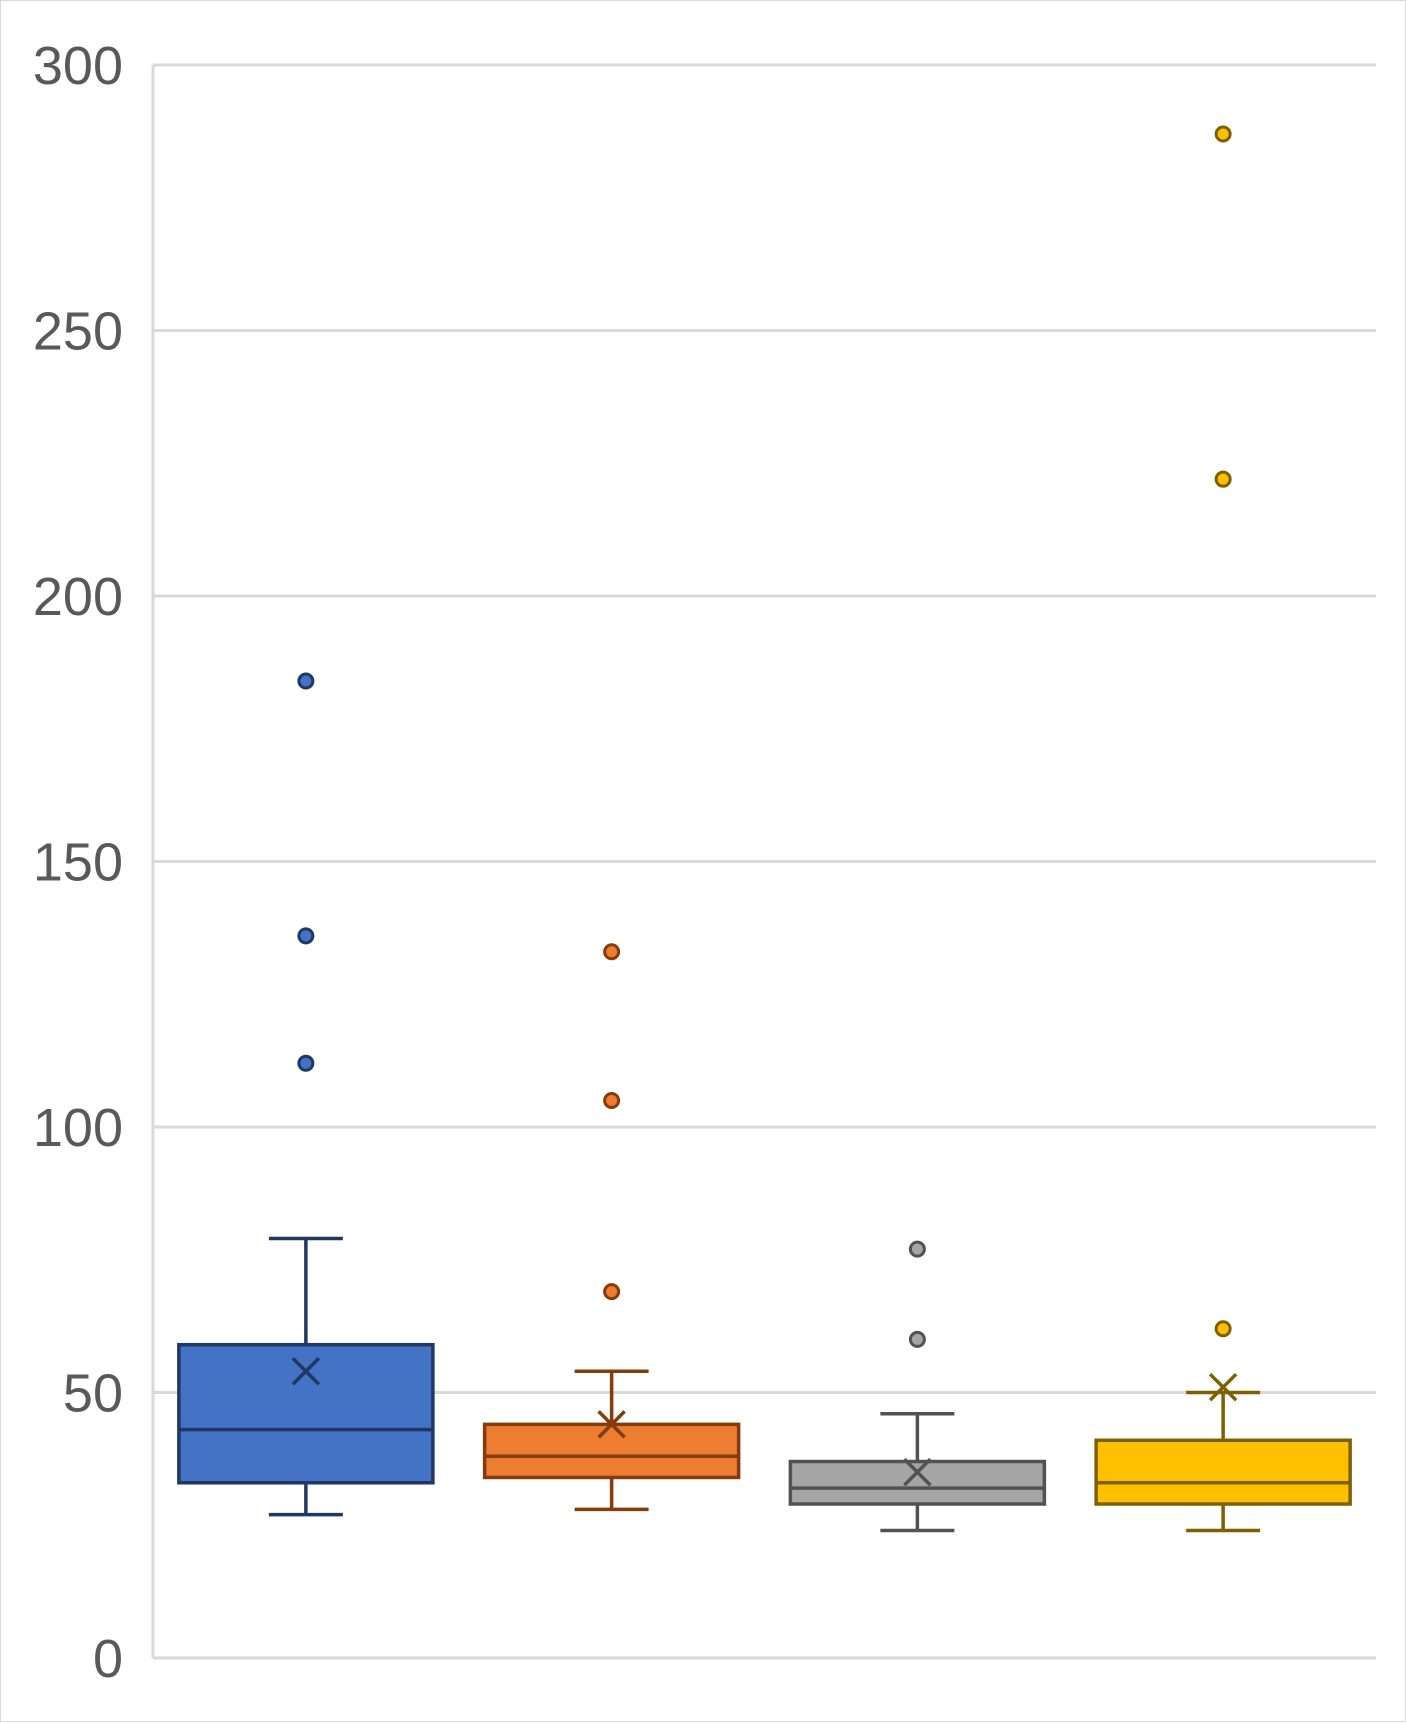 The height and width of the screenshot is (1723, 1406). Describe the element at coordinates (78, 1128) in the screenshot. I see `y-tick-label: 100` at that location.